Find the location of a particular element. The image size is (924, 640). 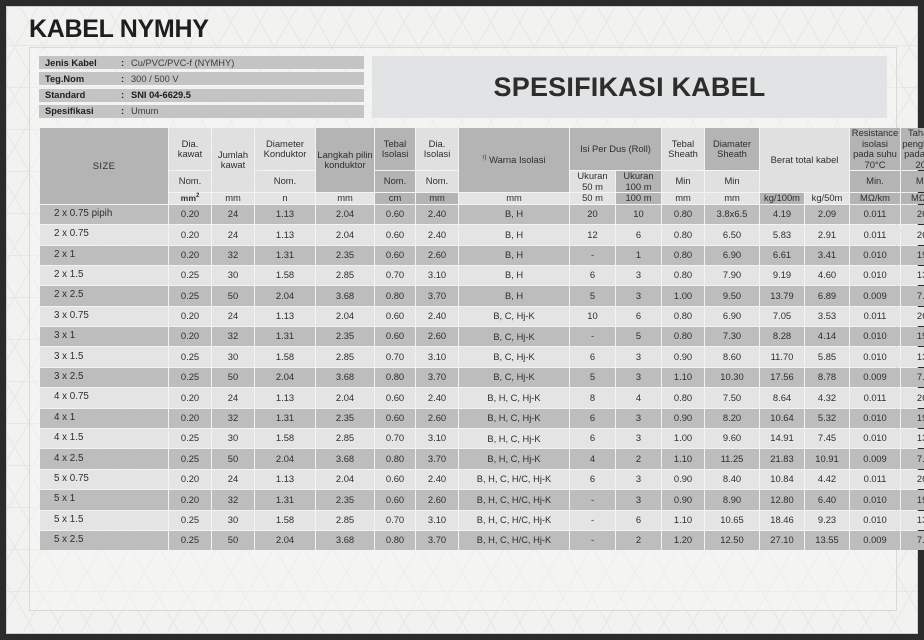

cell-berat-100: 5.83 is located at coordinates (782, 235).